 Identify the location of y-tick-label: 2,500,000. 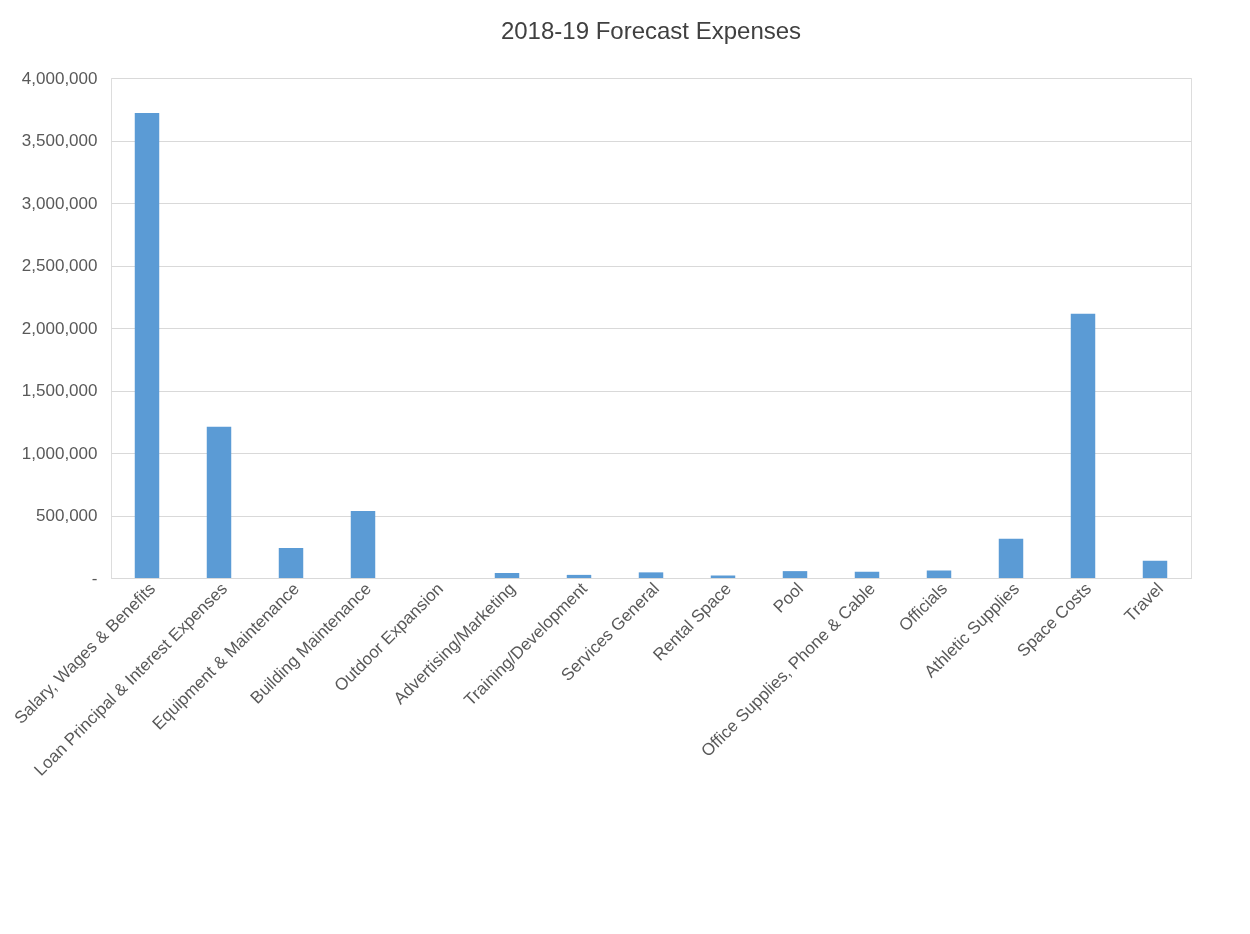
(59, 265).